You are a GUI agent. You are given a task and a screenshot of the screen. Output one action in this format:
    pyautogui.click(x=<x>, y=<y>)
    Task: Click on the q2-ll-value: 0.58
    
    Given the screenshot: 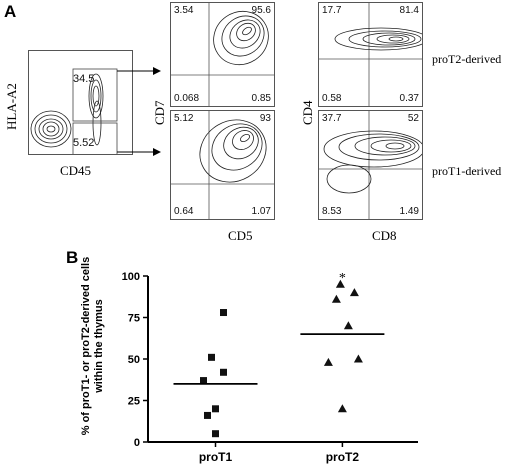 What is the action you would take?
    pyautogui.click(x=332, y=98)
    